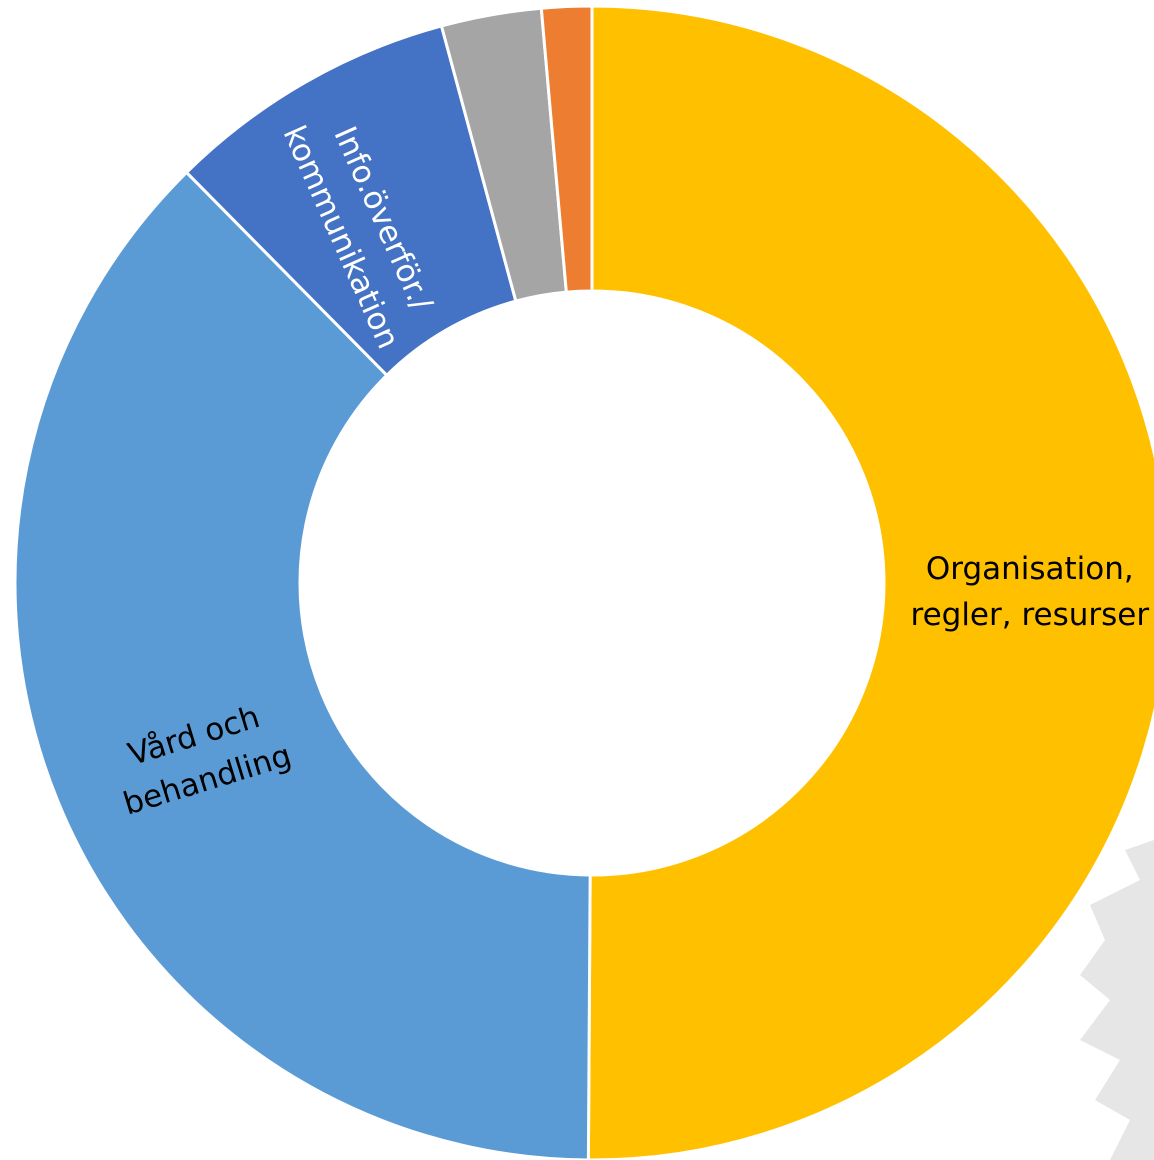 The image size is (1154, 1160). Describe the element at coordinates (1117, 1000) in the screenshot. I see `watermark-gear` at that location.